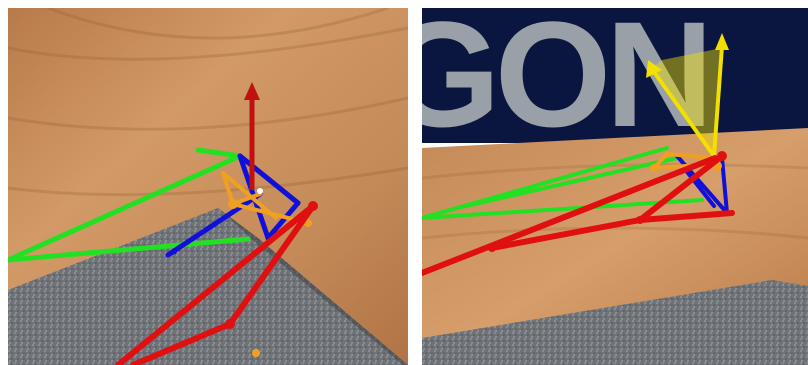  I want to click on red-axis-arrow-icon, so click(252, 91).